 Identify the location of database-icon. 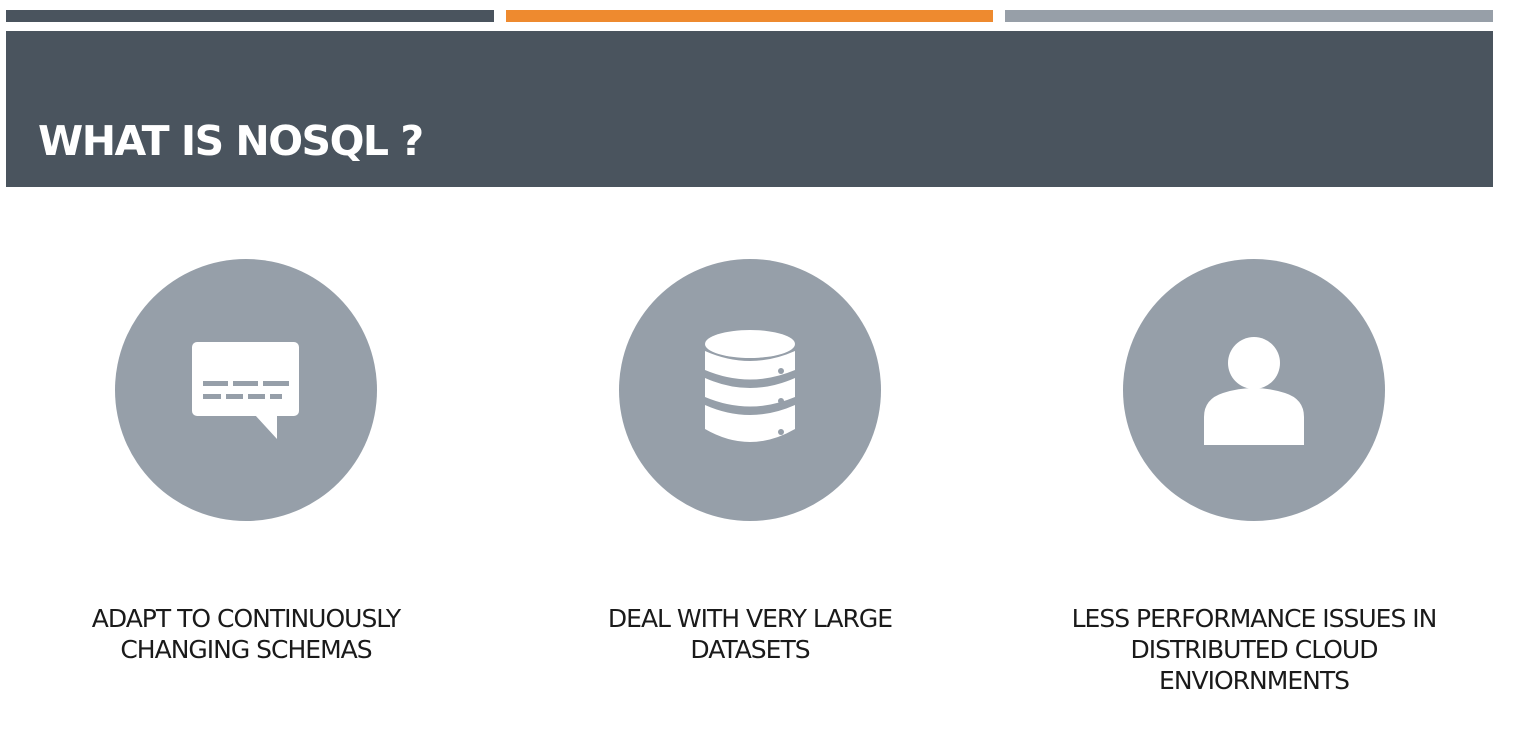
(750, 386).